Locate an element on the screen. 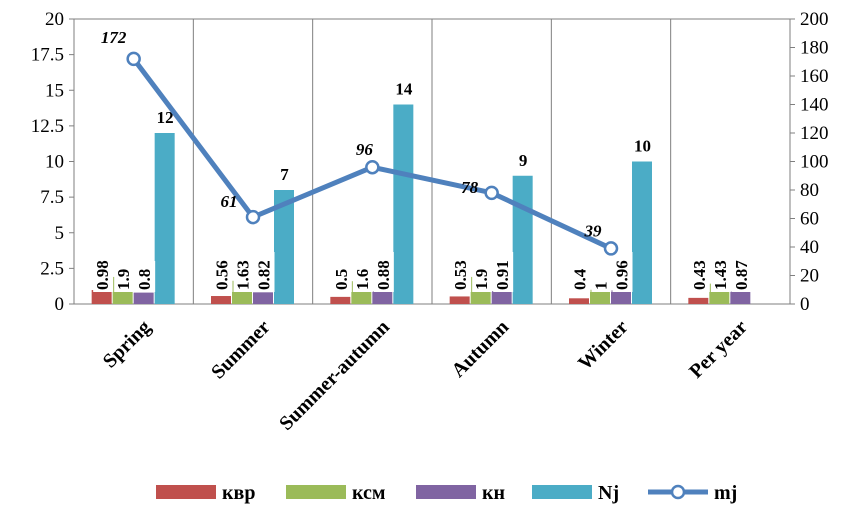  y-tick-label: 15 is located at coordinates (54, 90).